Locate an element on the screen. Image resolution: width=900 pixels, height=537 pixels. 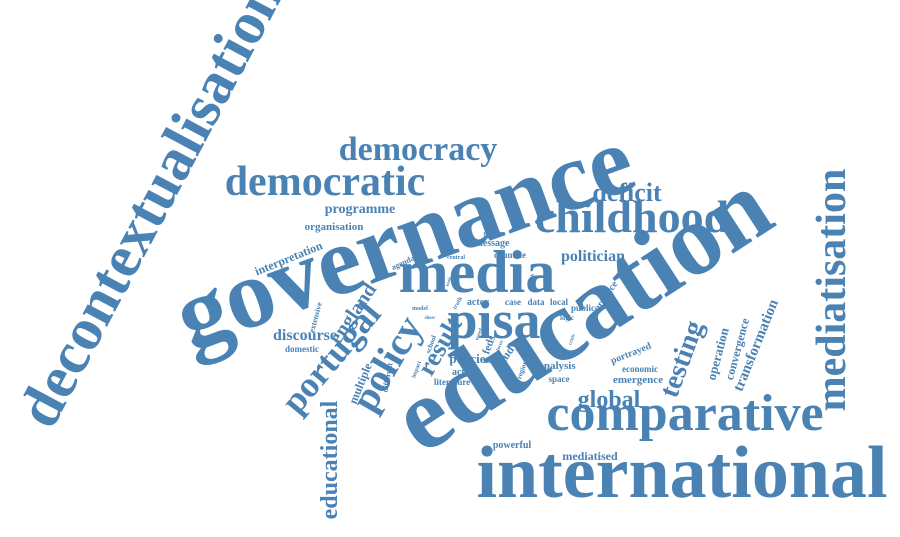
word-central: central is located at coordinates (456, 258).